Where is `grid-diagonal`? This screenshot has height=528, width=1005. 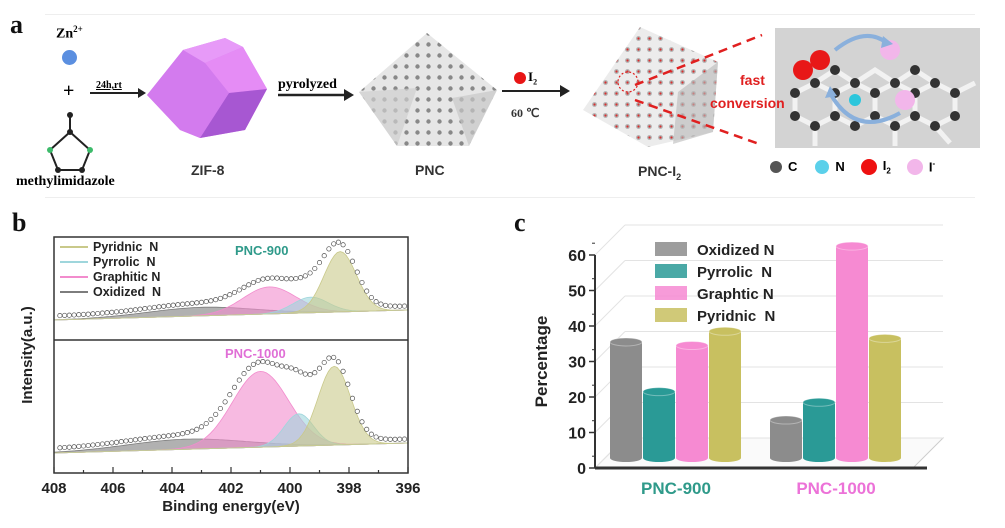
grid-diagonal is located at coordinates (610, 311).